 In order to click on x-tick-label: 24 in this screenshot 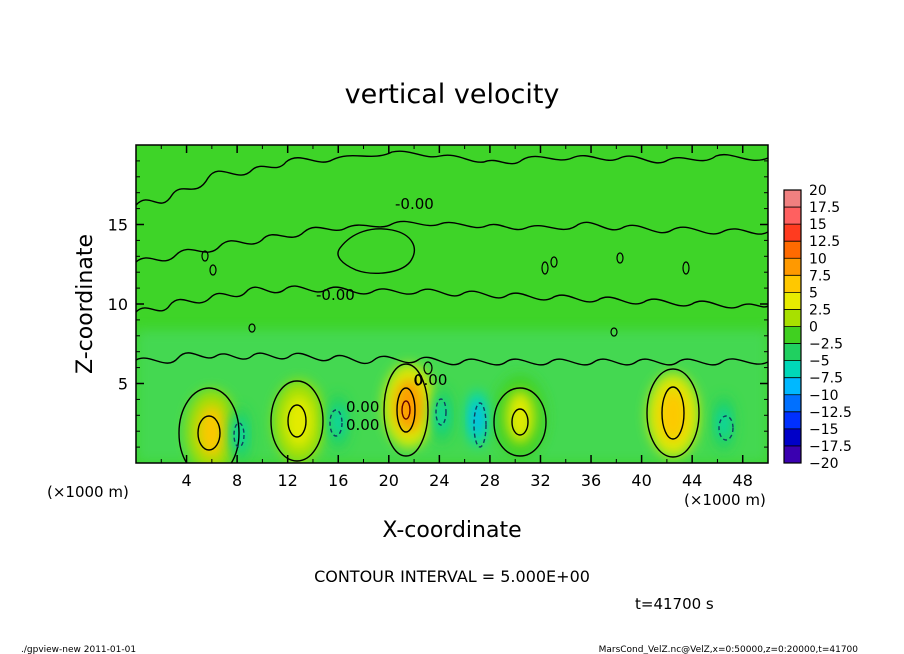, I will do `click(439, 480)`.